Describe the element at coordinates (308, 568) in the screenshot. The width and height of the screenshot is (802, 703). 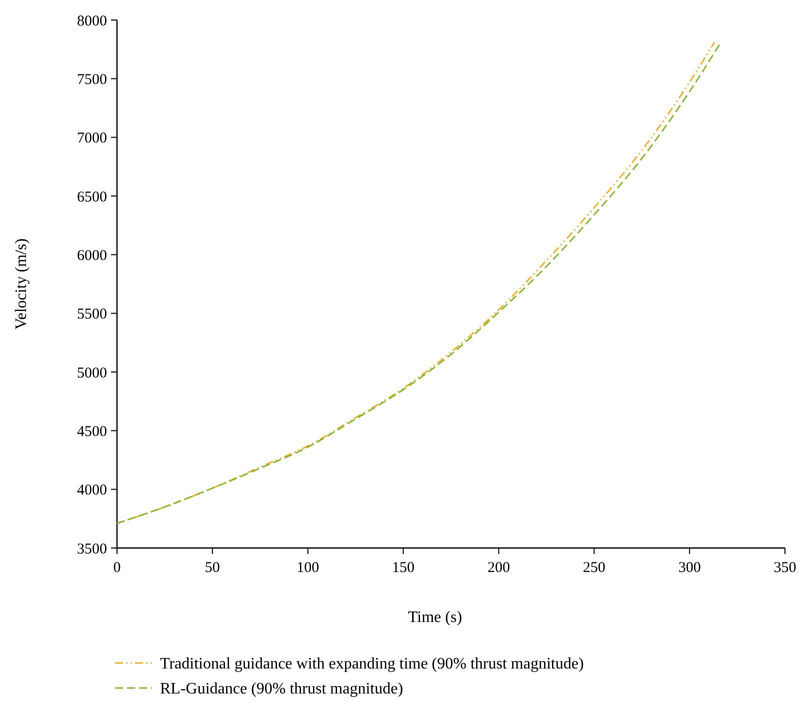
I see `x-tick-label: 100` at that location.